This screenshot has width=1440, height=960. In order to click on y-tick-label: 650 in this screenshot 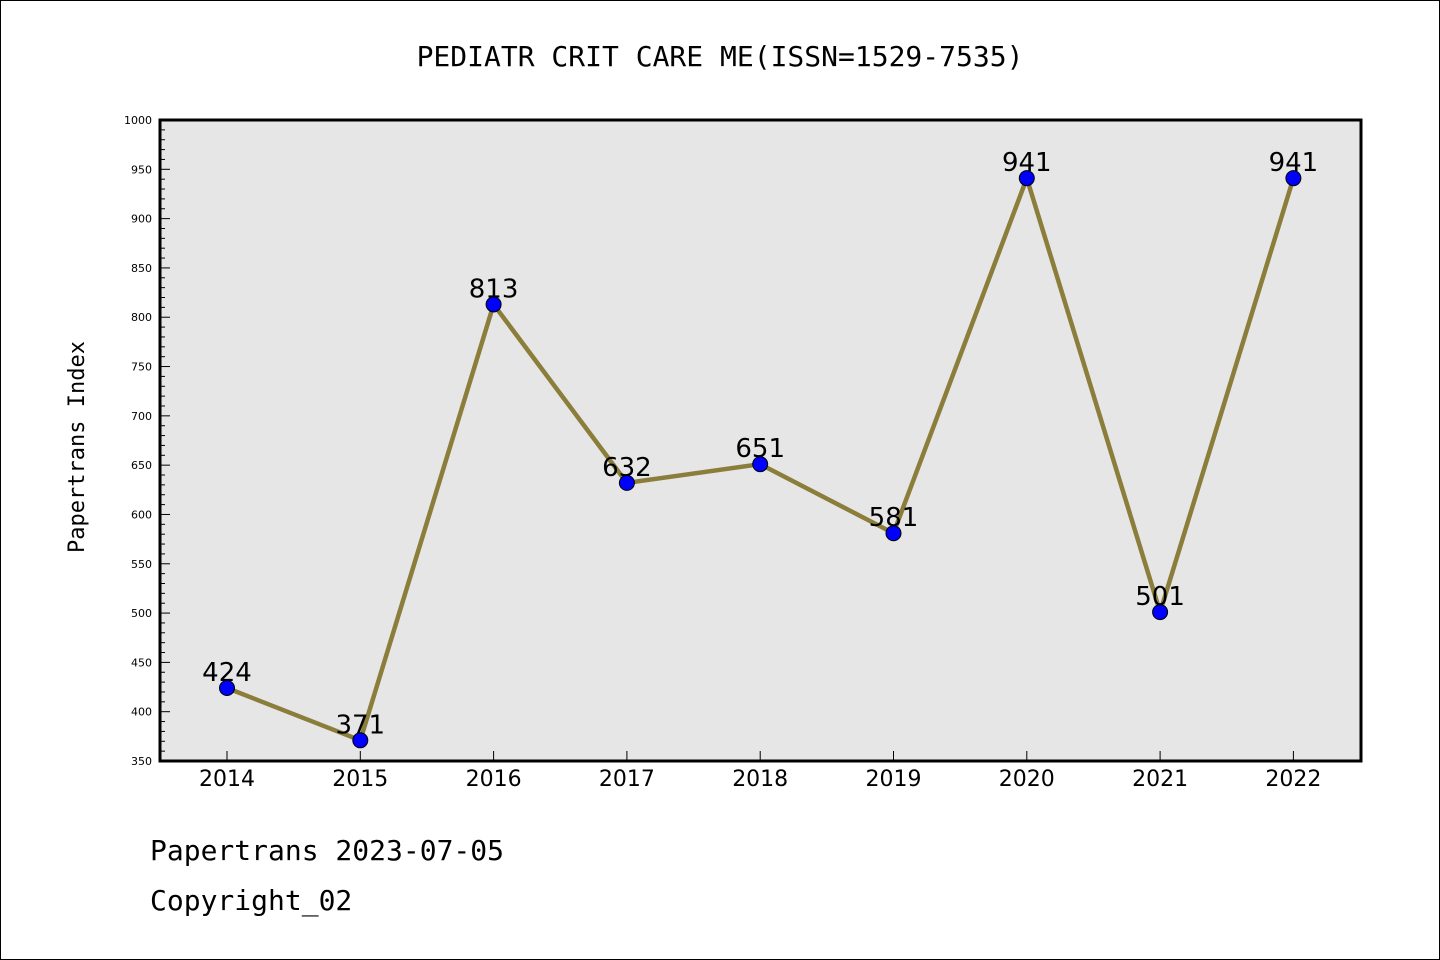, I will do `click(141, 465)`.